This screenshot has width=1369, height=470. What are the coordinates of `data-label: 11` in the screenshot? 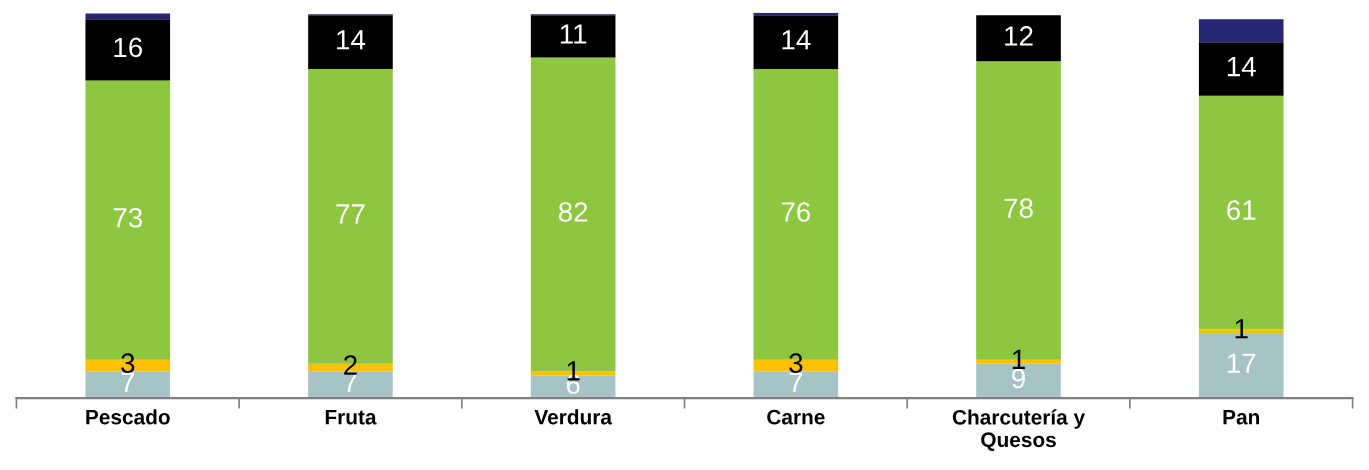 It's located at (573, 34).